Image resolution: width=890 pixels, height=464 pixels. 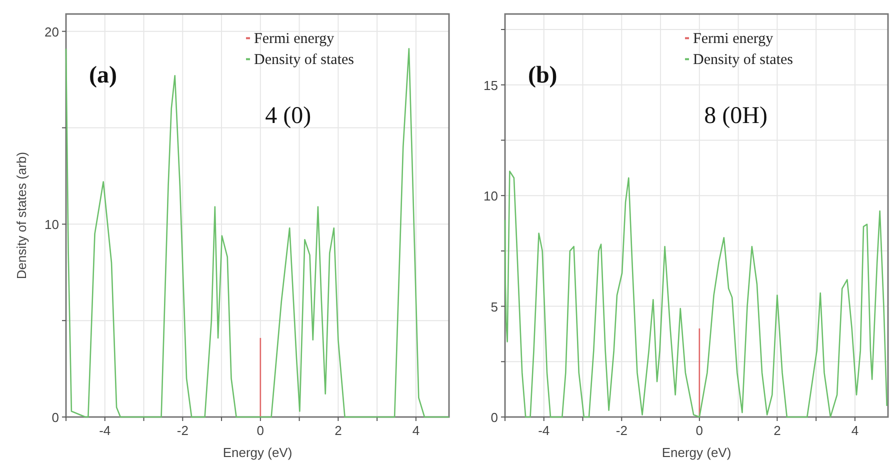 What do you see at coordinates (102, 75) in the screenshot?
I see `annotation: (a)` at bounding box center [102, 75].